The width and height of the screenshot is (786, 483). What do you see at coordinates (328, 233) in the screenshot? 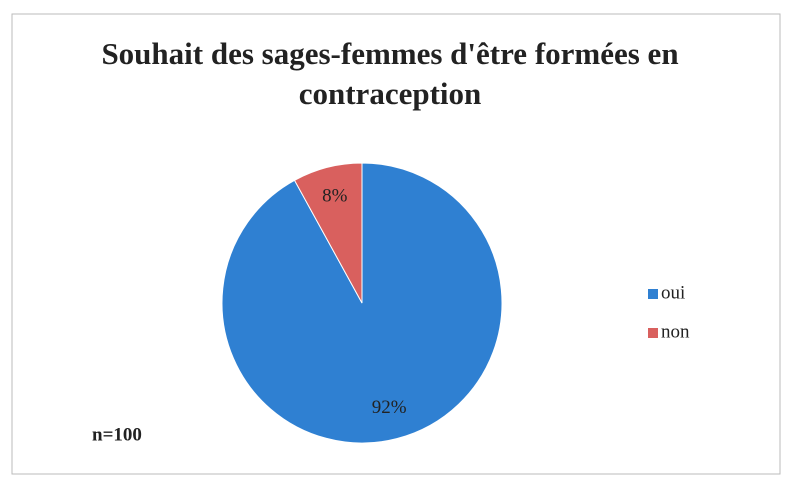
I see `pie-slice` at bounding box center [328, 233].